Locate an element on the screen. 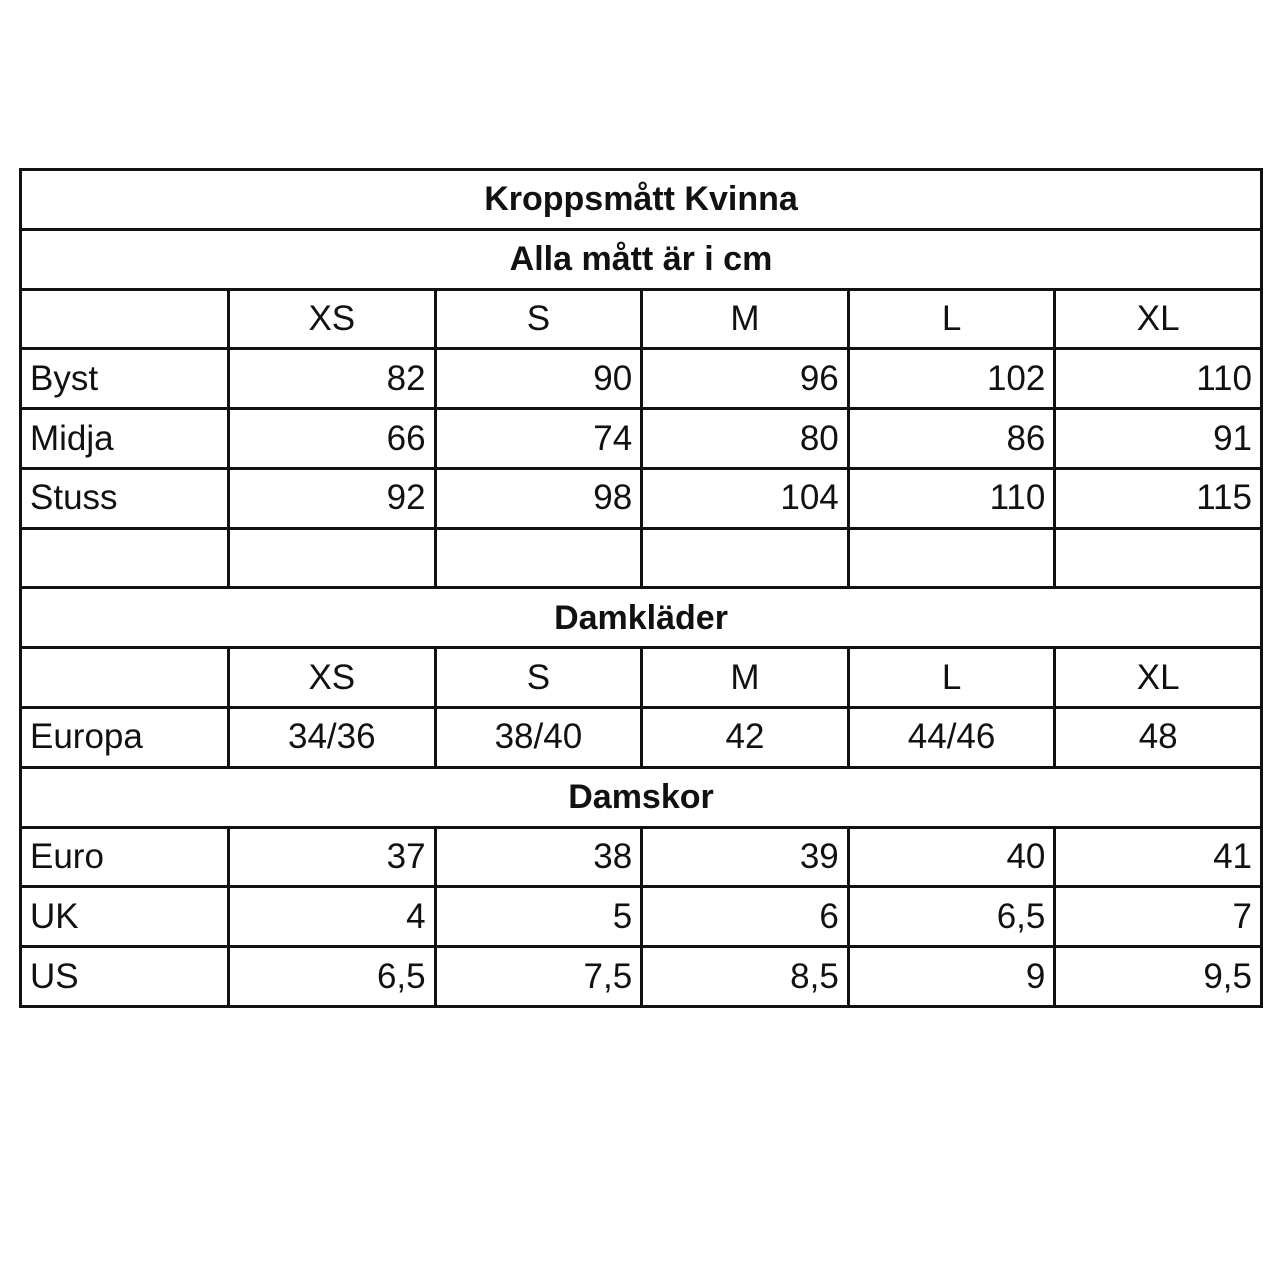 The height and width of the screenshot is (1280, 1280). value-cell: 8,5 is located at coordinates (745, 976).